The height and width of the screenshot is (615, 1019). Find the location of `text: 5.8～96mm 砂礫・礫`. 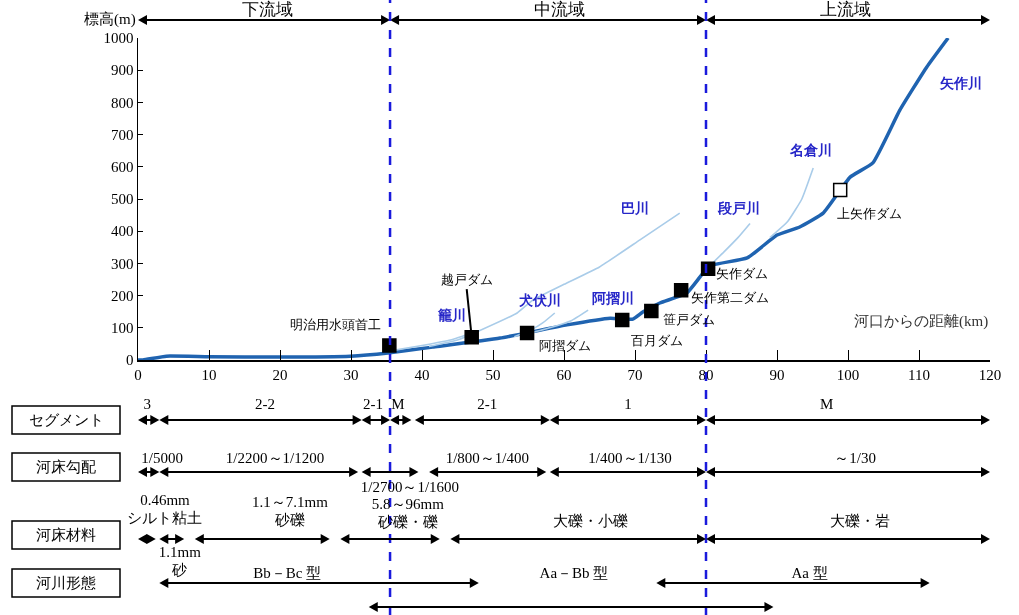

text: 5.8～96mm 砂礫・礫 is located at coordinates (408, 513).